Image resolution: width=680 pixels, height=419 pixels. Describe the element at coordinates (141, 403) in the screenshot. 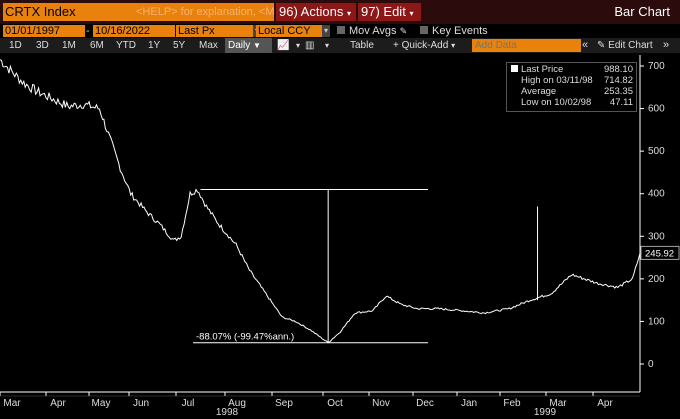

I see `x-month-label: Jun` at that location.